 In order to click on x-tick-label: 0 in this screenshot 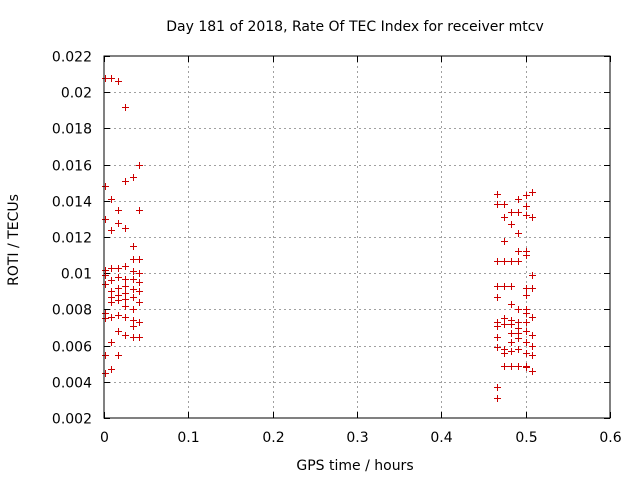, I will do `click(104, 438)`.